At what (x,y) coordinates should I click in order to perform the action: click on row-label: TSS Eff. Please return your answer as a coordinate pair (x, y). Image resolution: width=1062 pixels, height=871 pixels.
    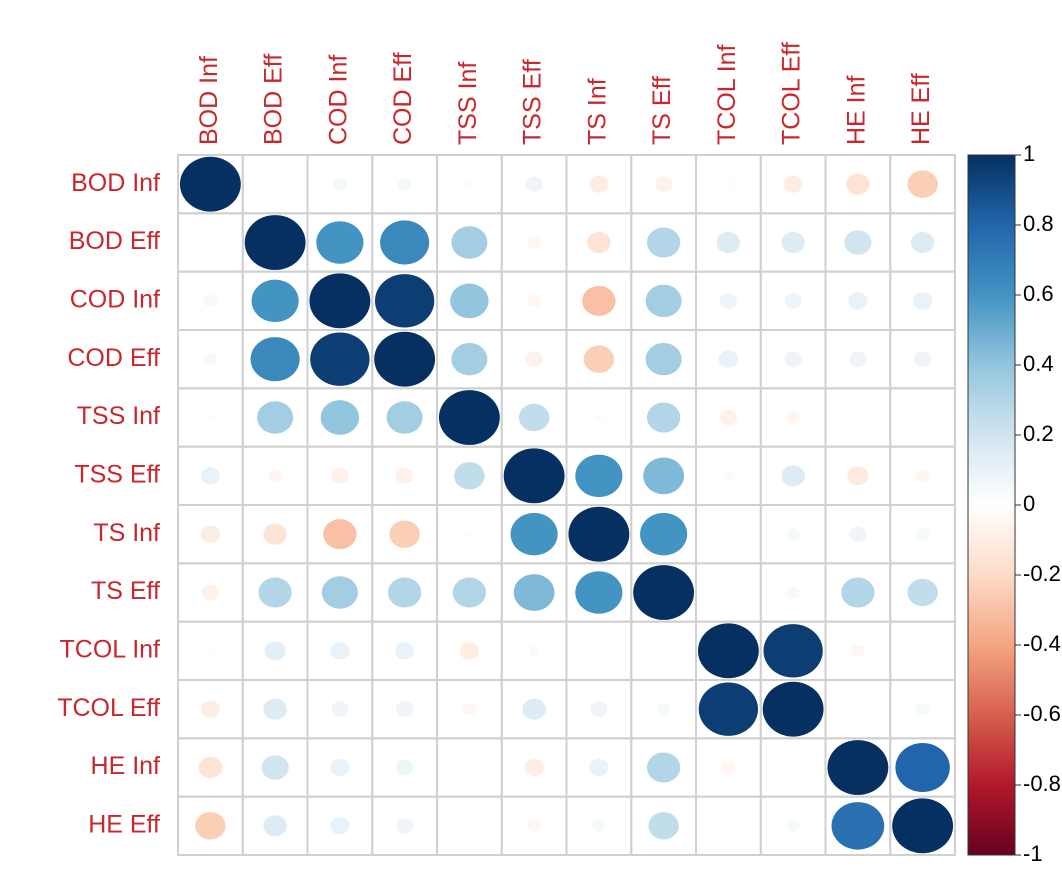
    Looking at the image, I should click on (117, 474).